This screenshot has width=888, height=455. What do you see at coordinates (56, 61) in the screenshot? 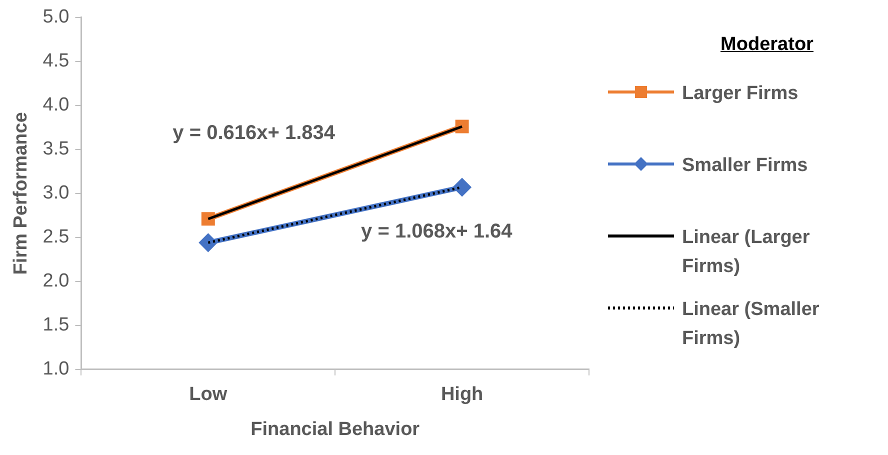
I see `y-tick-label: 4.5` at bounding box center [56, 61].